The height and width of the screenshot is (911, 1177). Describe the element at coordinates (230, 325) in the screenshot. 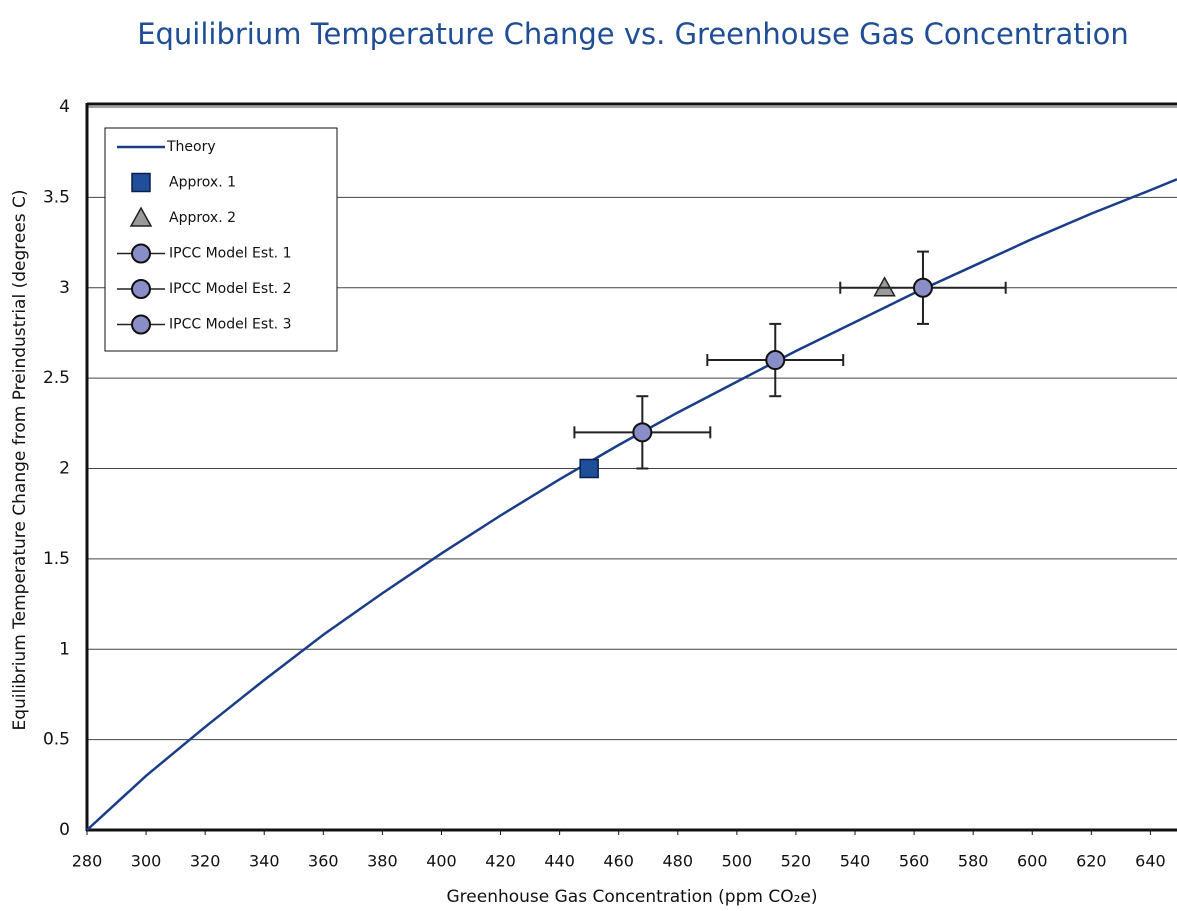

I see `legend-label: IPCC Model Est. 3` at that location.